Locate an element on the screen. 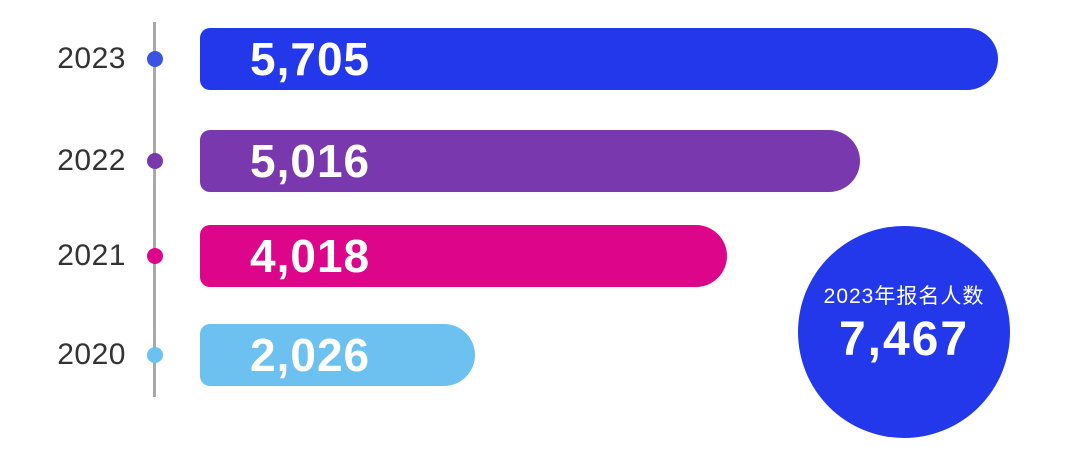 Image resolution: width=1080 pixels, height=465 pixels. timeline-dot-2021-icon is located at coordinates (155, 256).